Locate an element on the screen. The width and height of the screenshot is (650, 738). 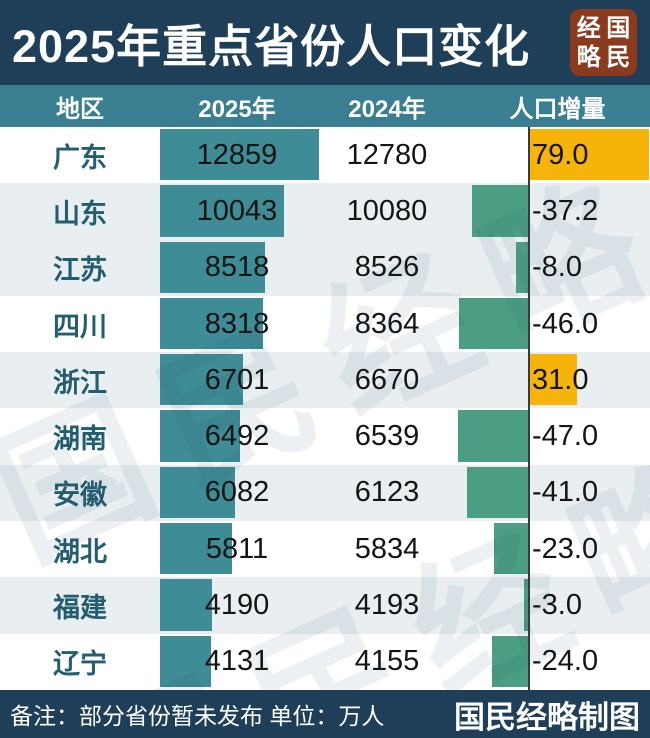
value-2024: 8526 is located at coordinates (387, 267).